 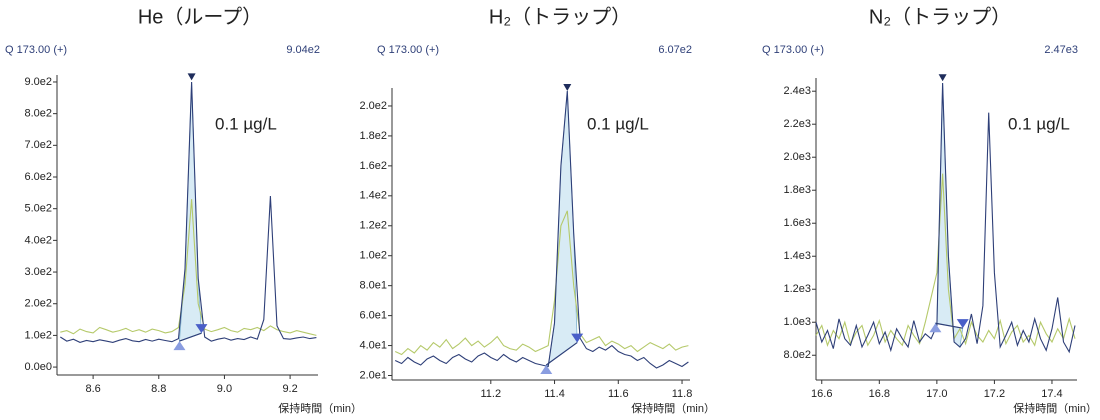 What do you see at coordinates (373, 166) in the screenshot?
I see `y-tick-label: 1.6e2` at bounding box center [373, 166].